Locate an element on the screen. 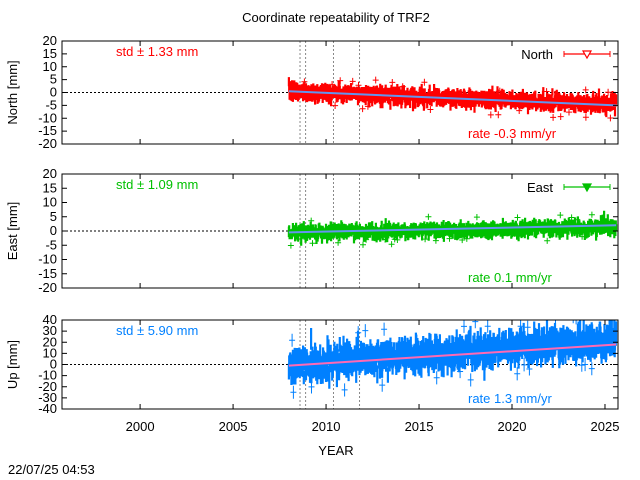  y-tick-label: 40 is located at coordinates (50, 319).